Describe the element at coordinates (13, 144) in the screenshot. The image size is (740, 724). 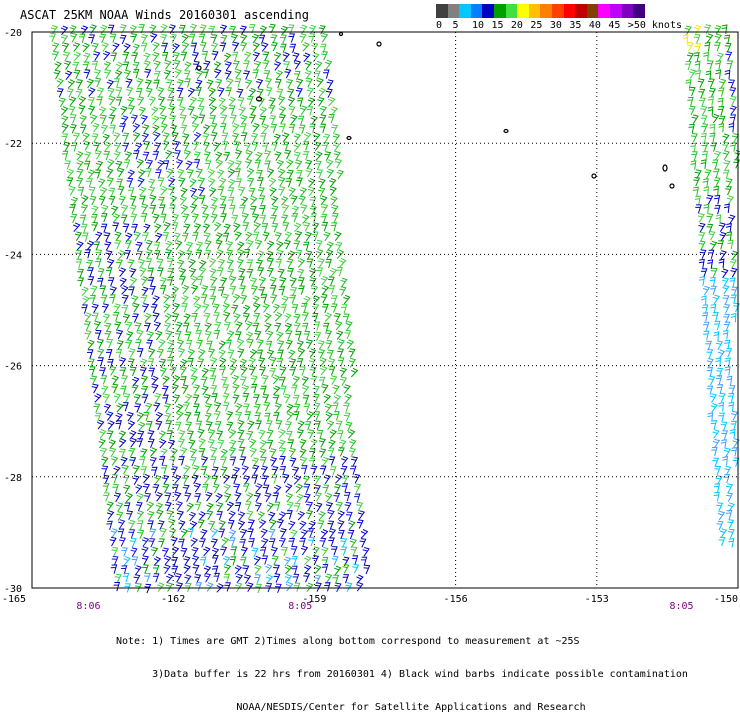
I see `y-tick-label: -22` at that location.